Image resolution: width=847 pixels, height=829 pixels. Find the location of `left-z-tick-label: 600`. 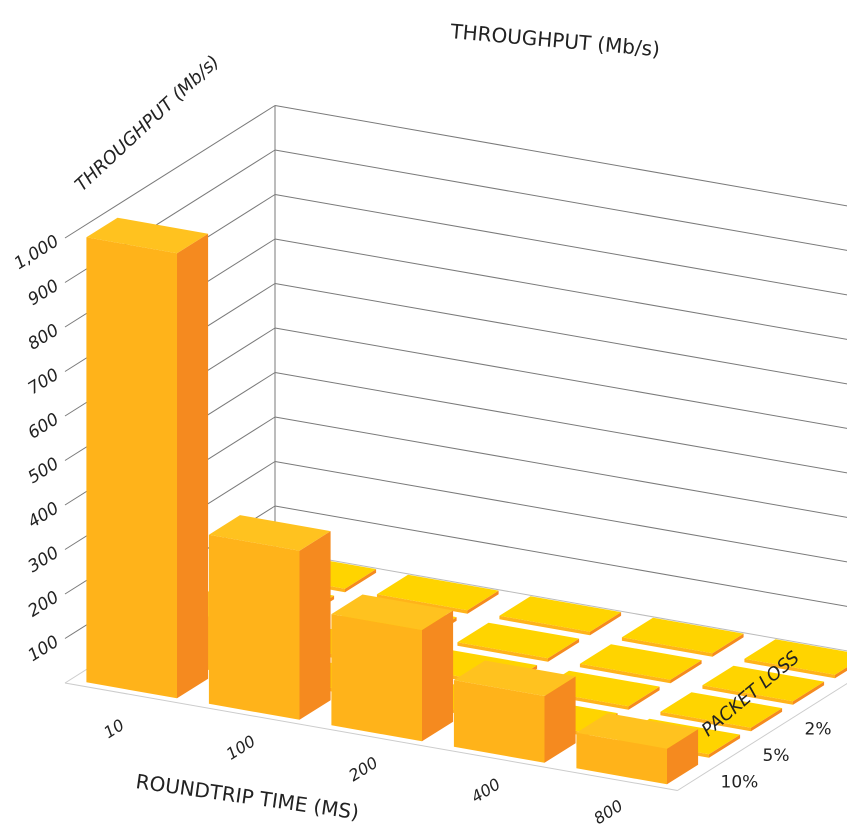

left-z-tick-label: 600 is located at coordinates (44, 426).